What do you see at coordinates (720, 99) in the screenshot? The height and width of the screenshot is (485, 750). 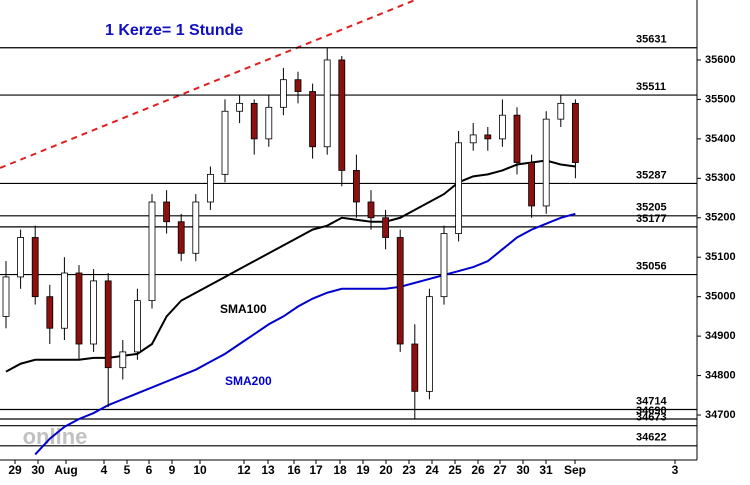 I see `y-tick-label: 35500` at bounding box center [720, 99].